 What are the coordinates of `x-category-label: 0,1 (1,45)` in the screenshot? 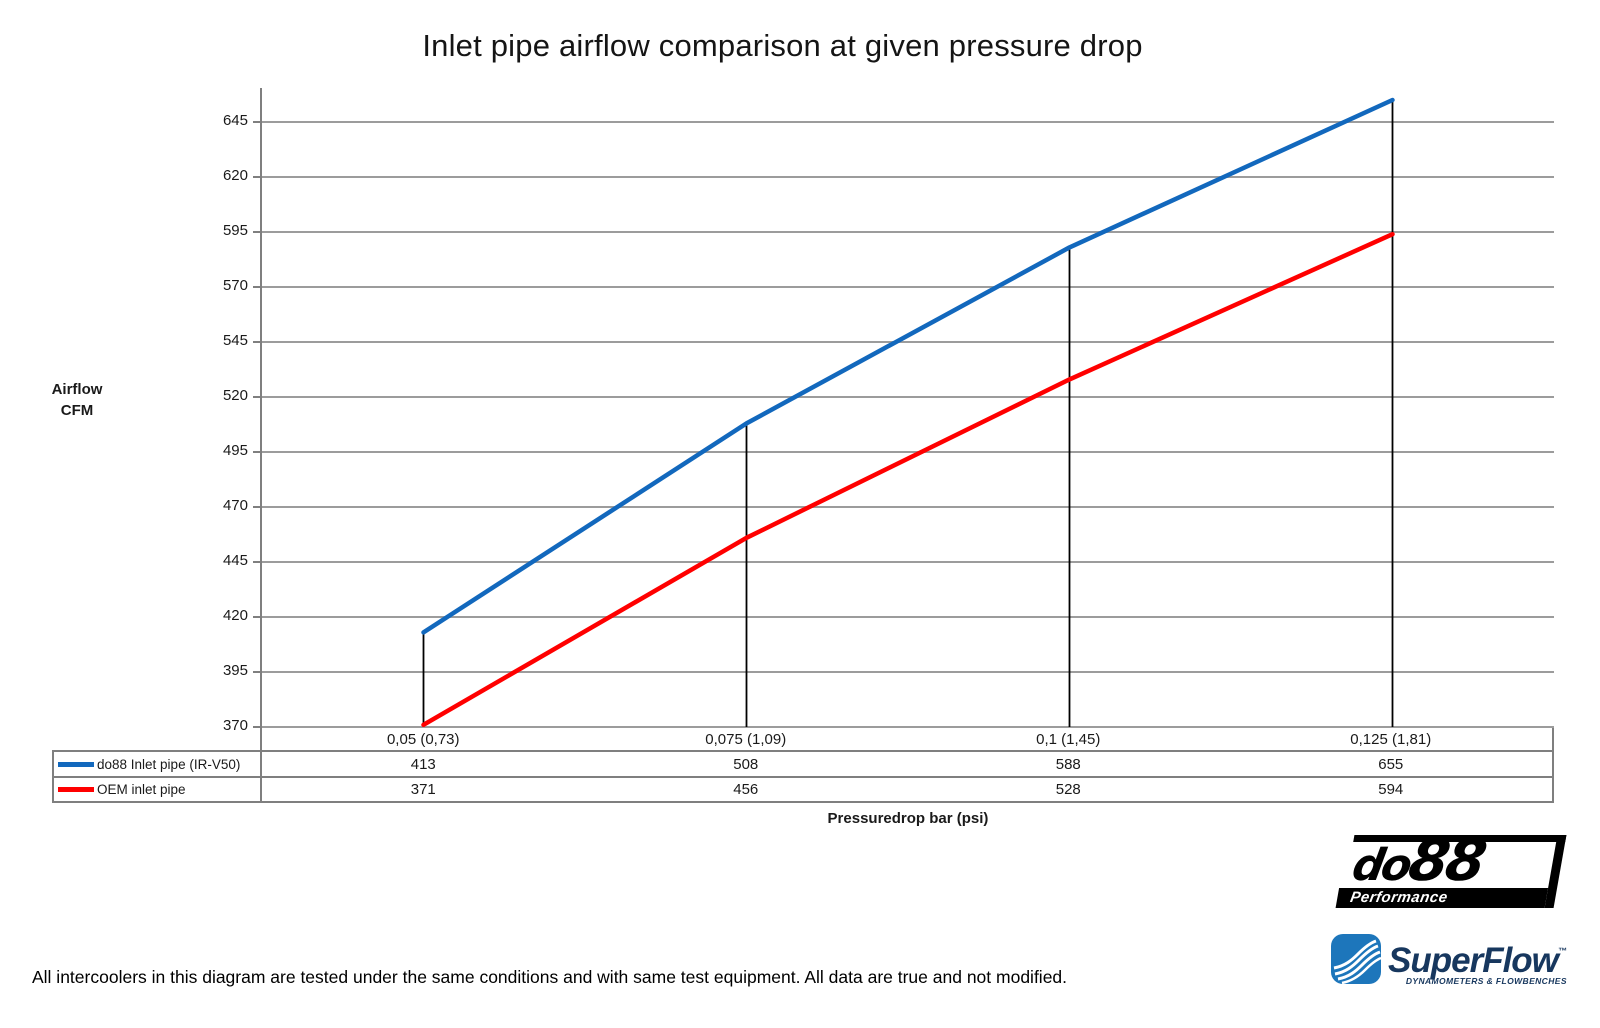 It's located at (1068, 739).